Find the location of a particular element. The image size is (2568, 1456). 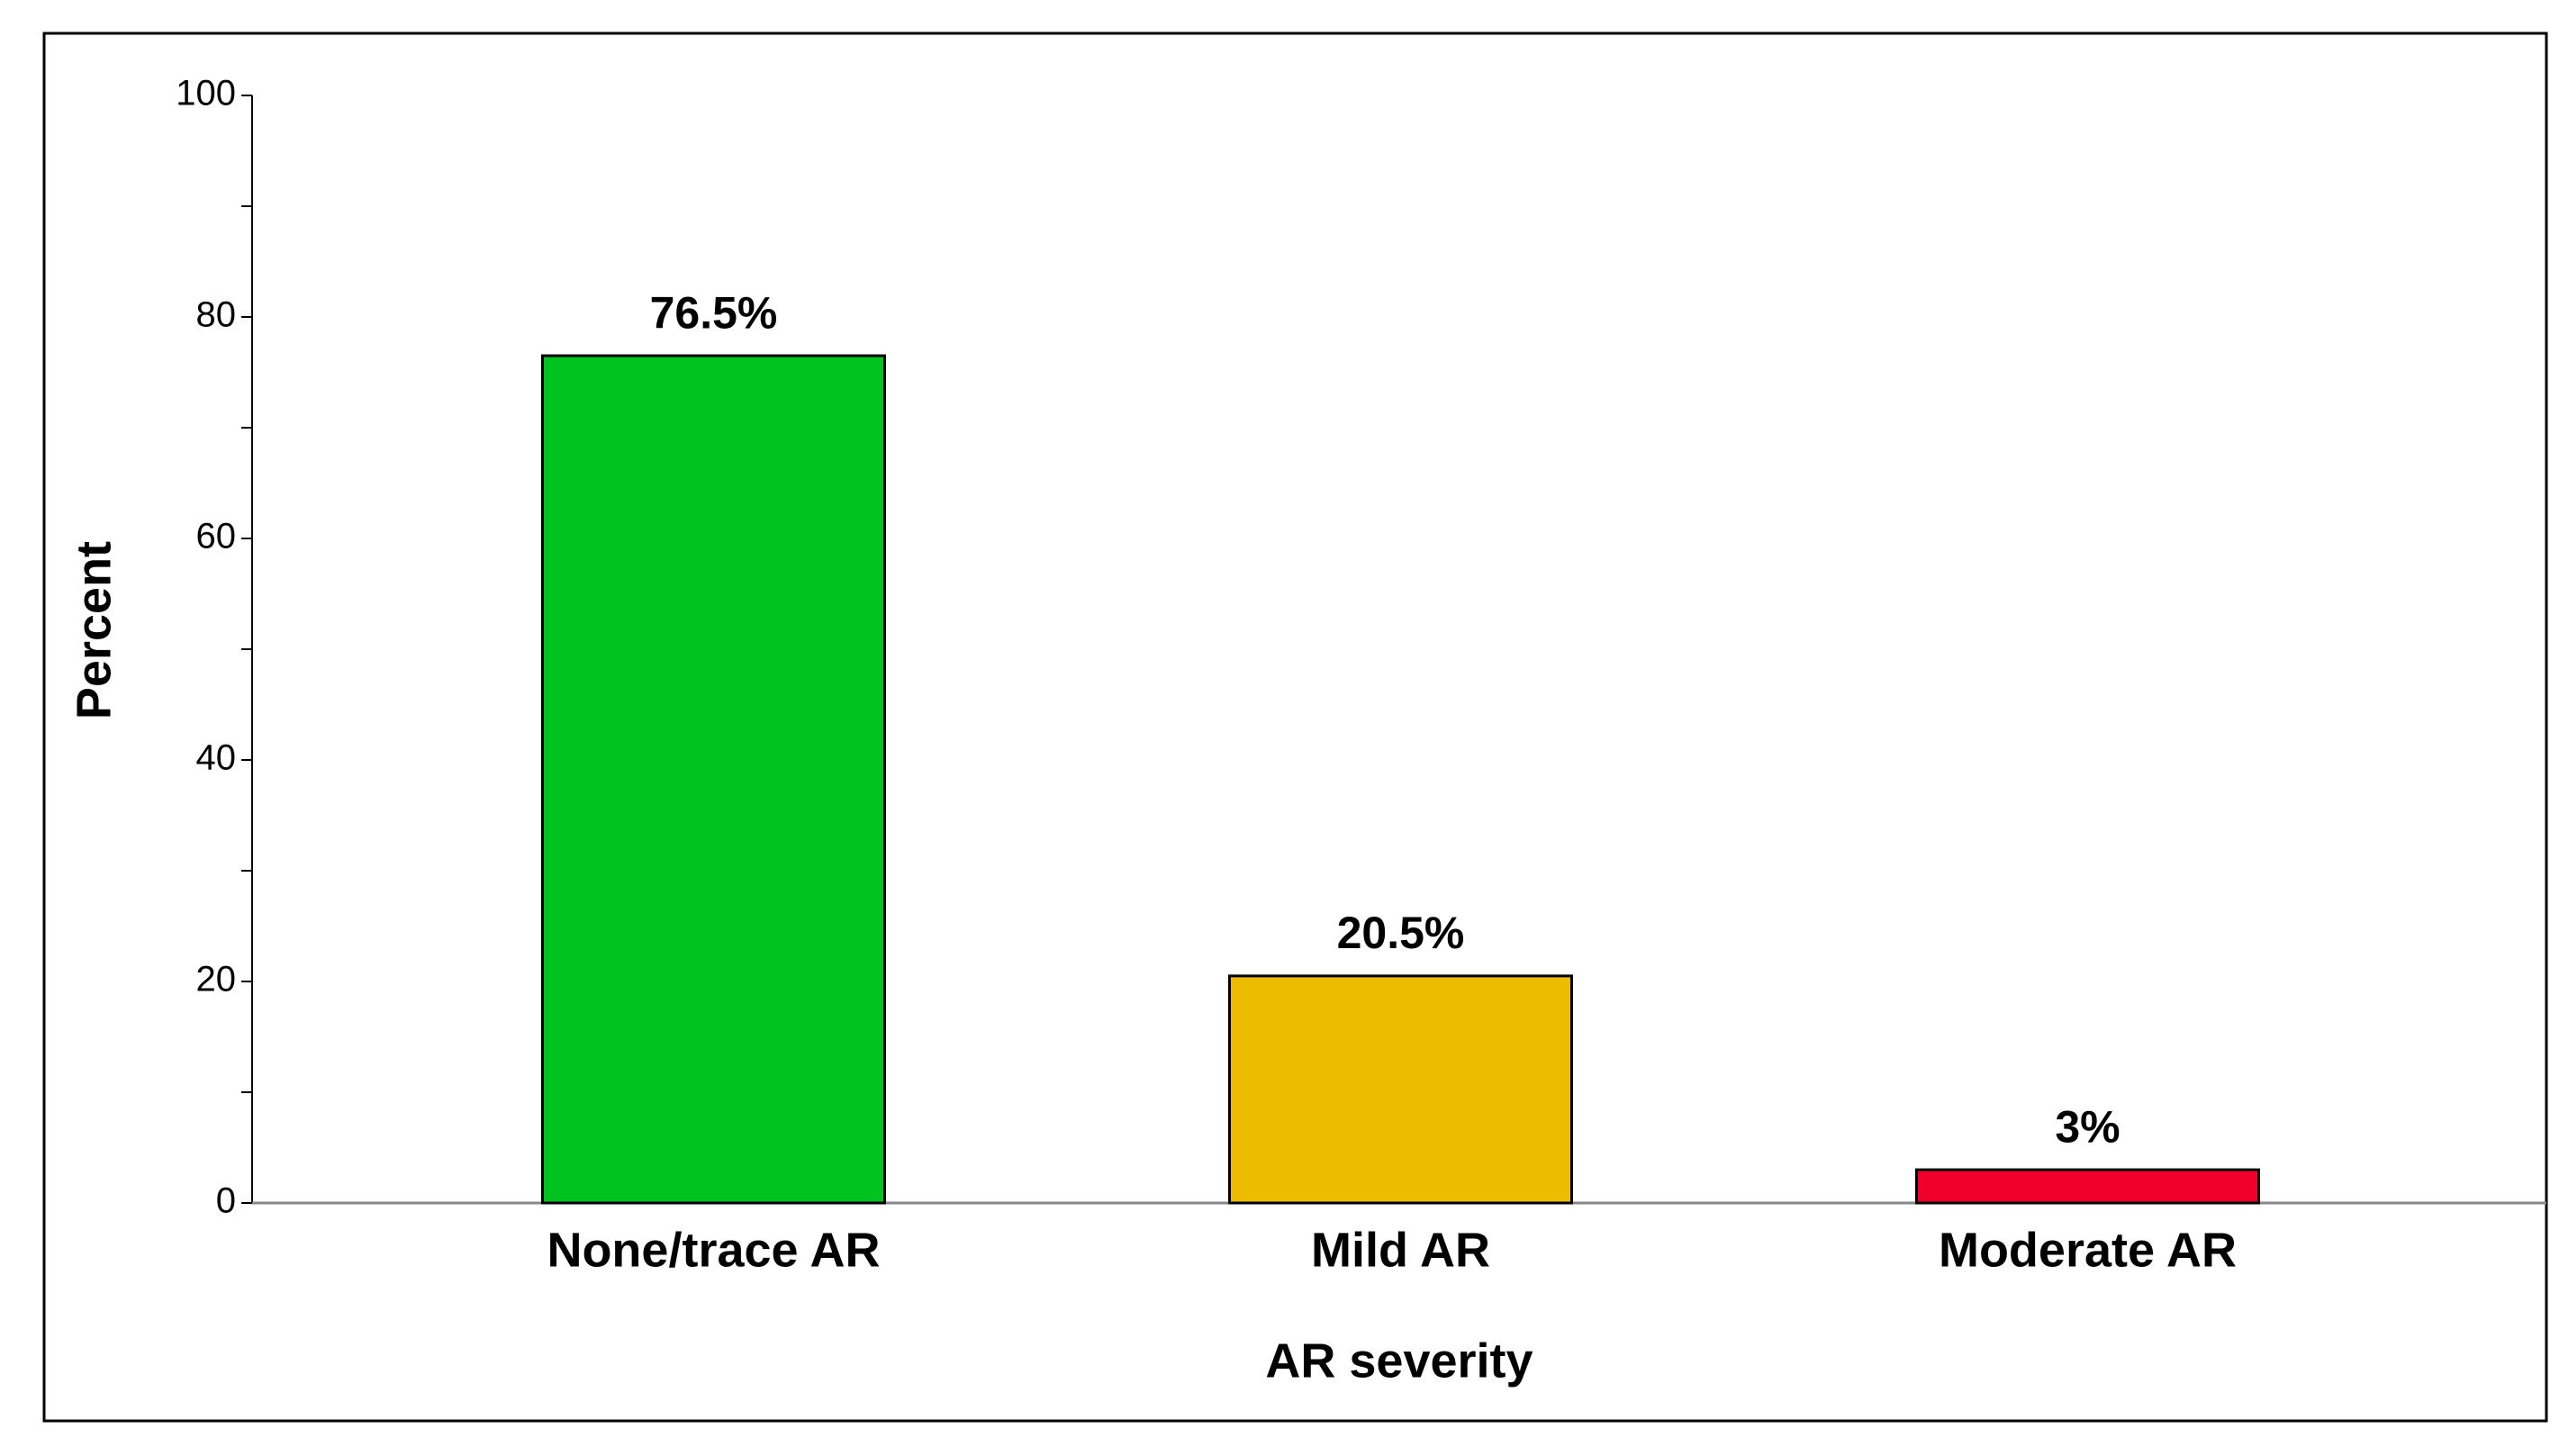

y-tick-label: 100 is located at coordinates (206, 93).